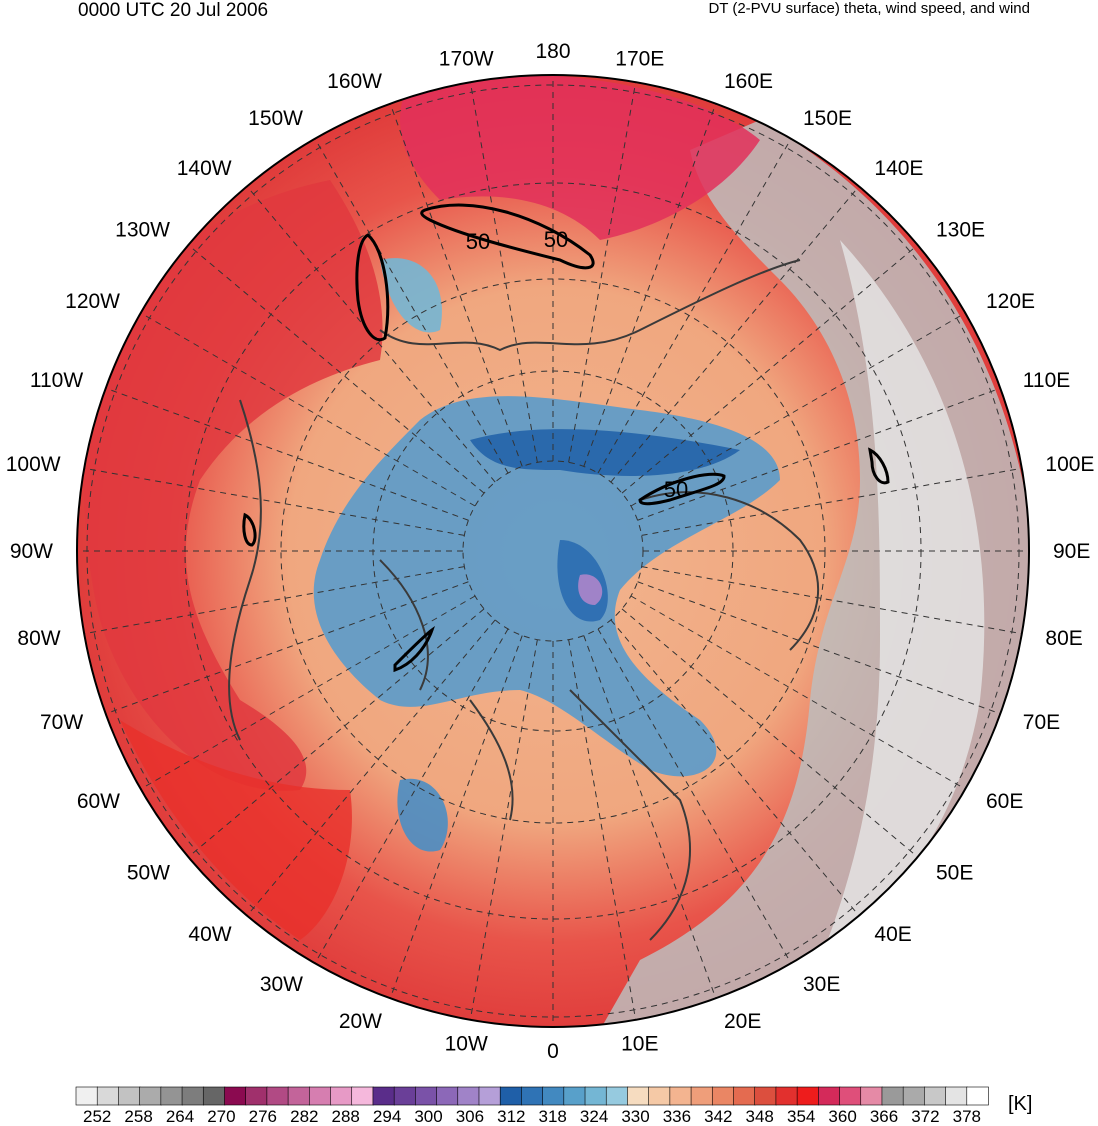  What do you see at coordinates (925, 1116) in the screenshot?
I see `colorbar-tick-label: 372` at bounding box center [925, 1116].